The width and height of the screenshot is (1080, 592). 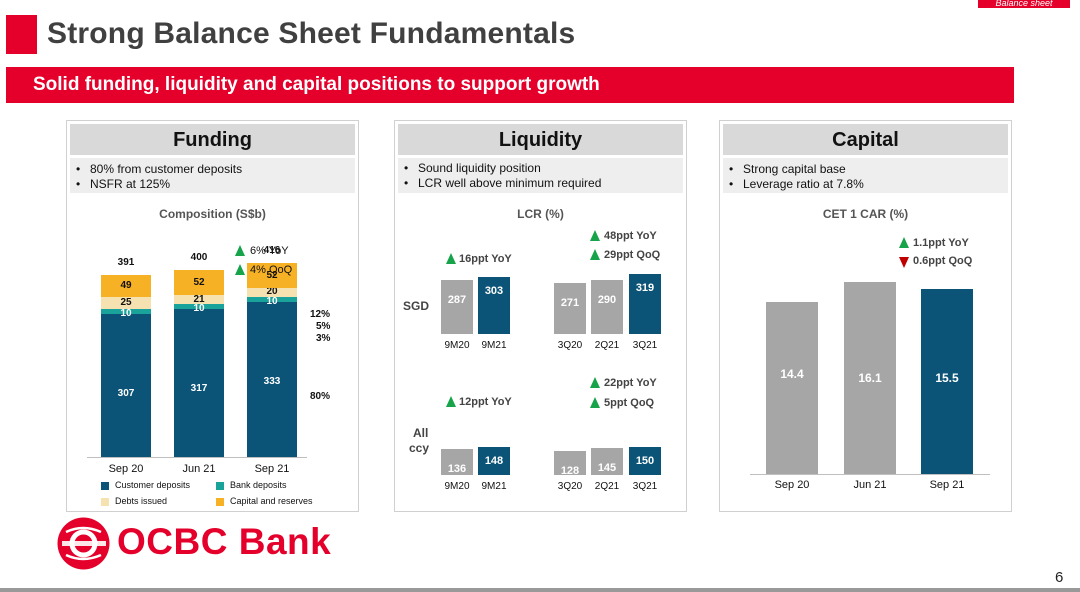 What do you see at coordinates (159, 169) in the screenshot?
I see `bullet: 80% from customer deposits` at bounding box center [159, 169].